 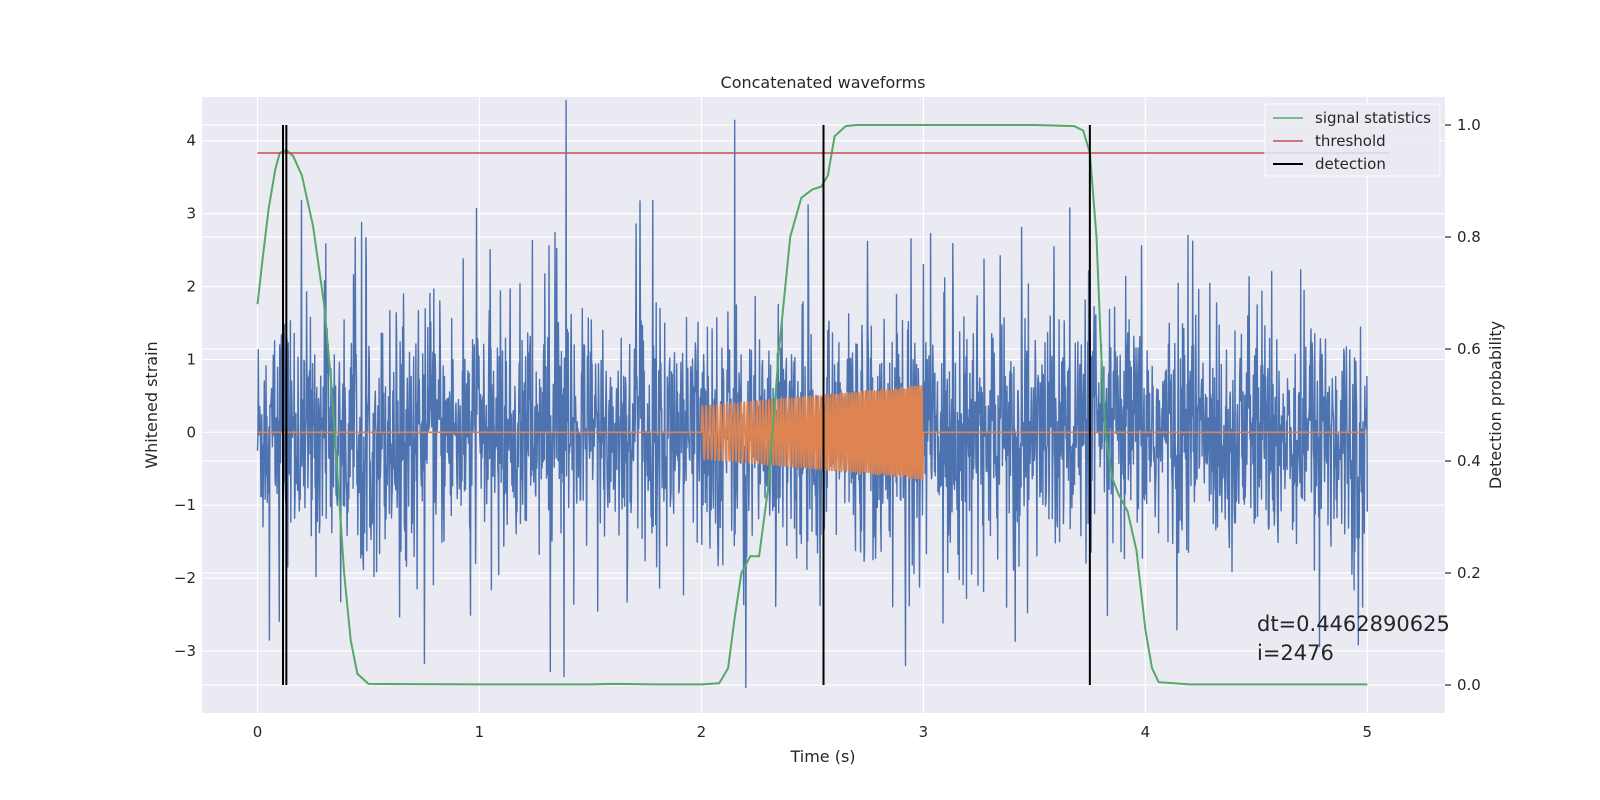 What do you see at coordinates (1469, 125) in the screenshot?
I see `y2-tick-label: 1.0` at bounding box center [1469, 125].